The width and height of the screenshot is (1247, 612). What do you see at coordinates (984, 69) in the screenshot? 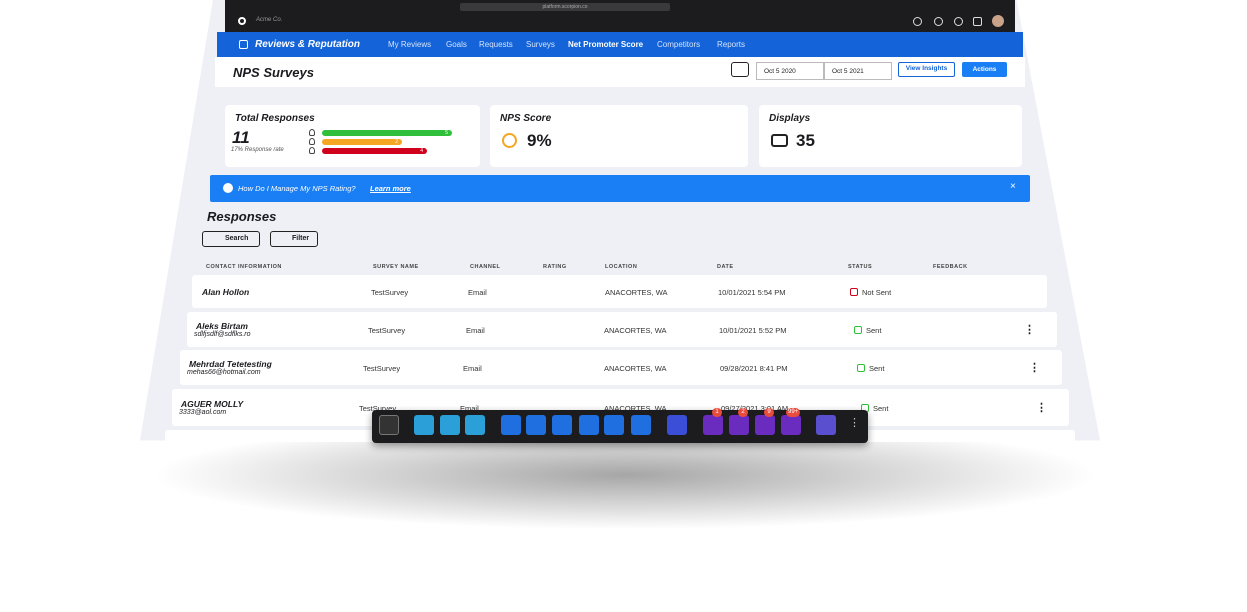
I see `actions-button: Actions` at bounding box center [984, 69].